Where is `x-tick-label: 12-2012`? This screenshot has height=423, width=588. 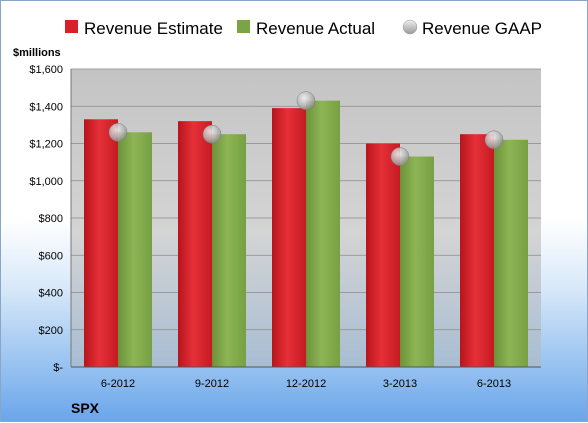
x-tick-label: 12-2012 is located at coordinates (306, 384).